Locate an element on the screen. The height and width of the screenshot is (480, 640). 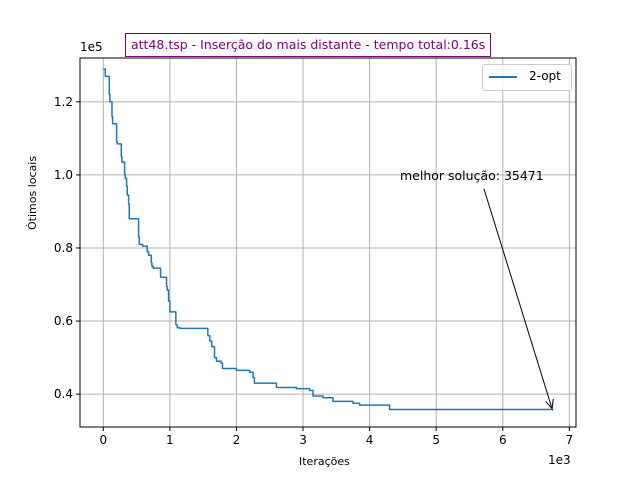
annotation-arrow-line is located at coordinates (518, 298).